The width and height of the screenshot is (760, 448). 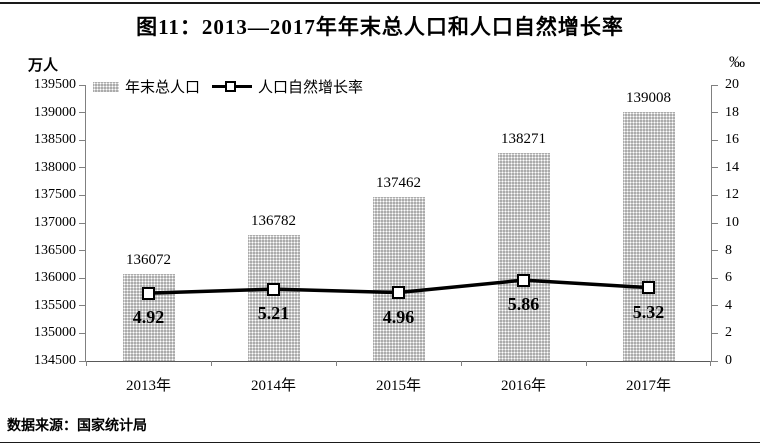 I want to click on bar-value-label: 136072, so click(x=148, y=260).